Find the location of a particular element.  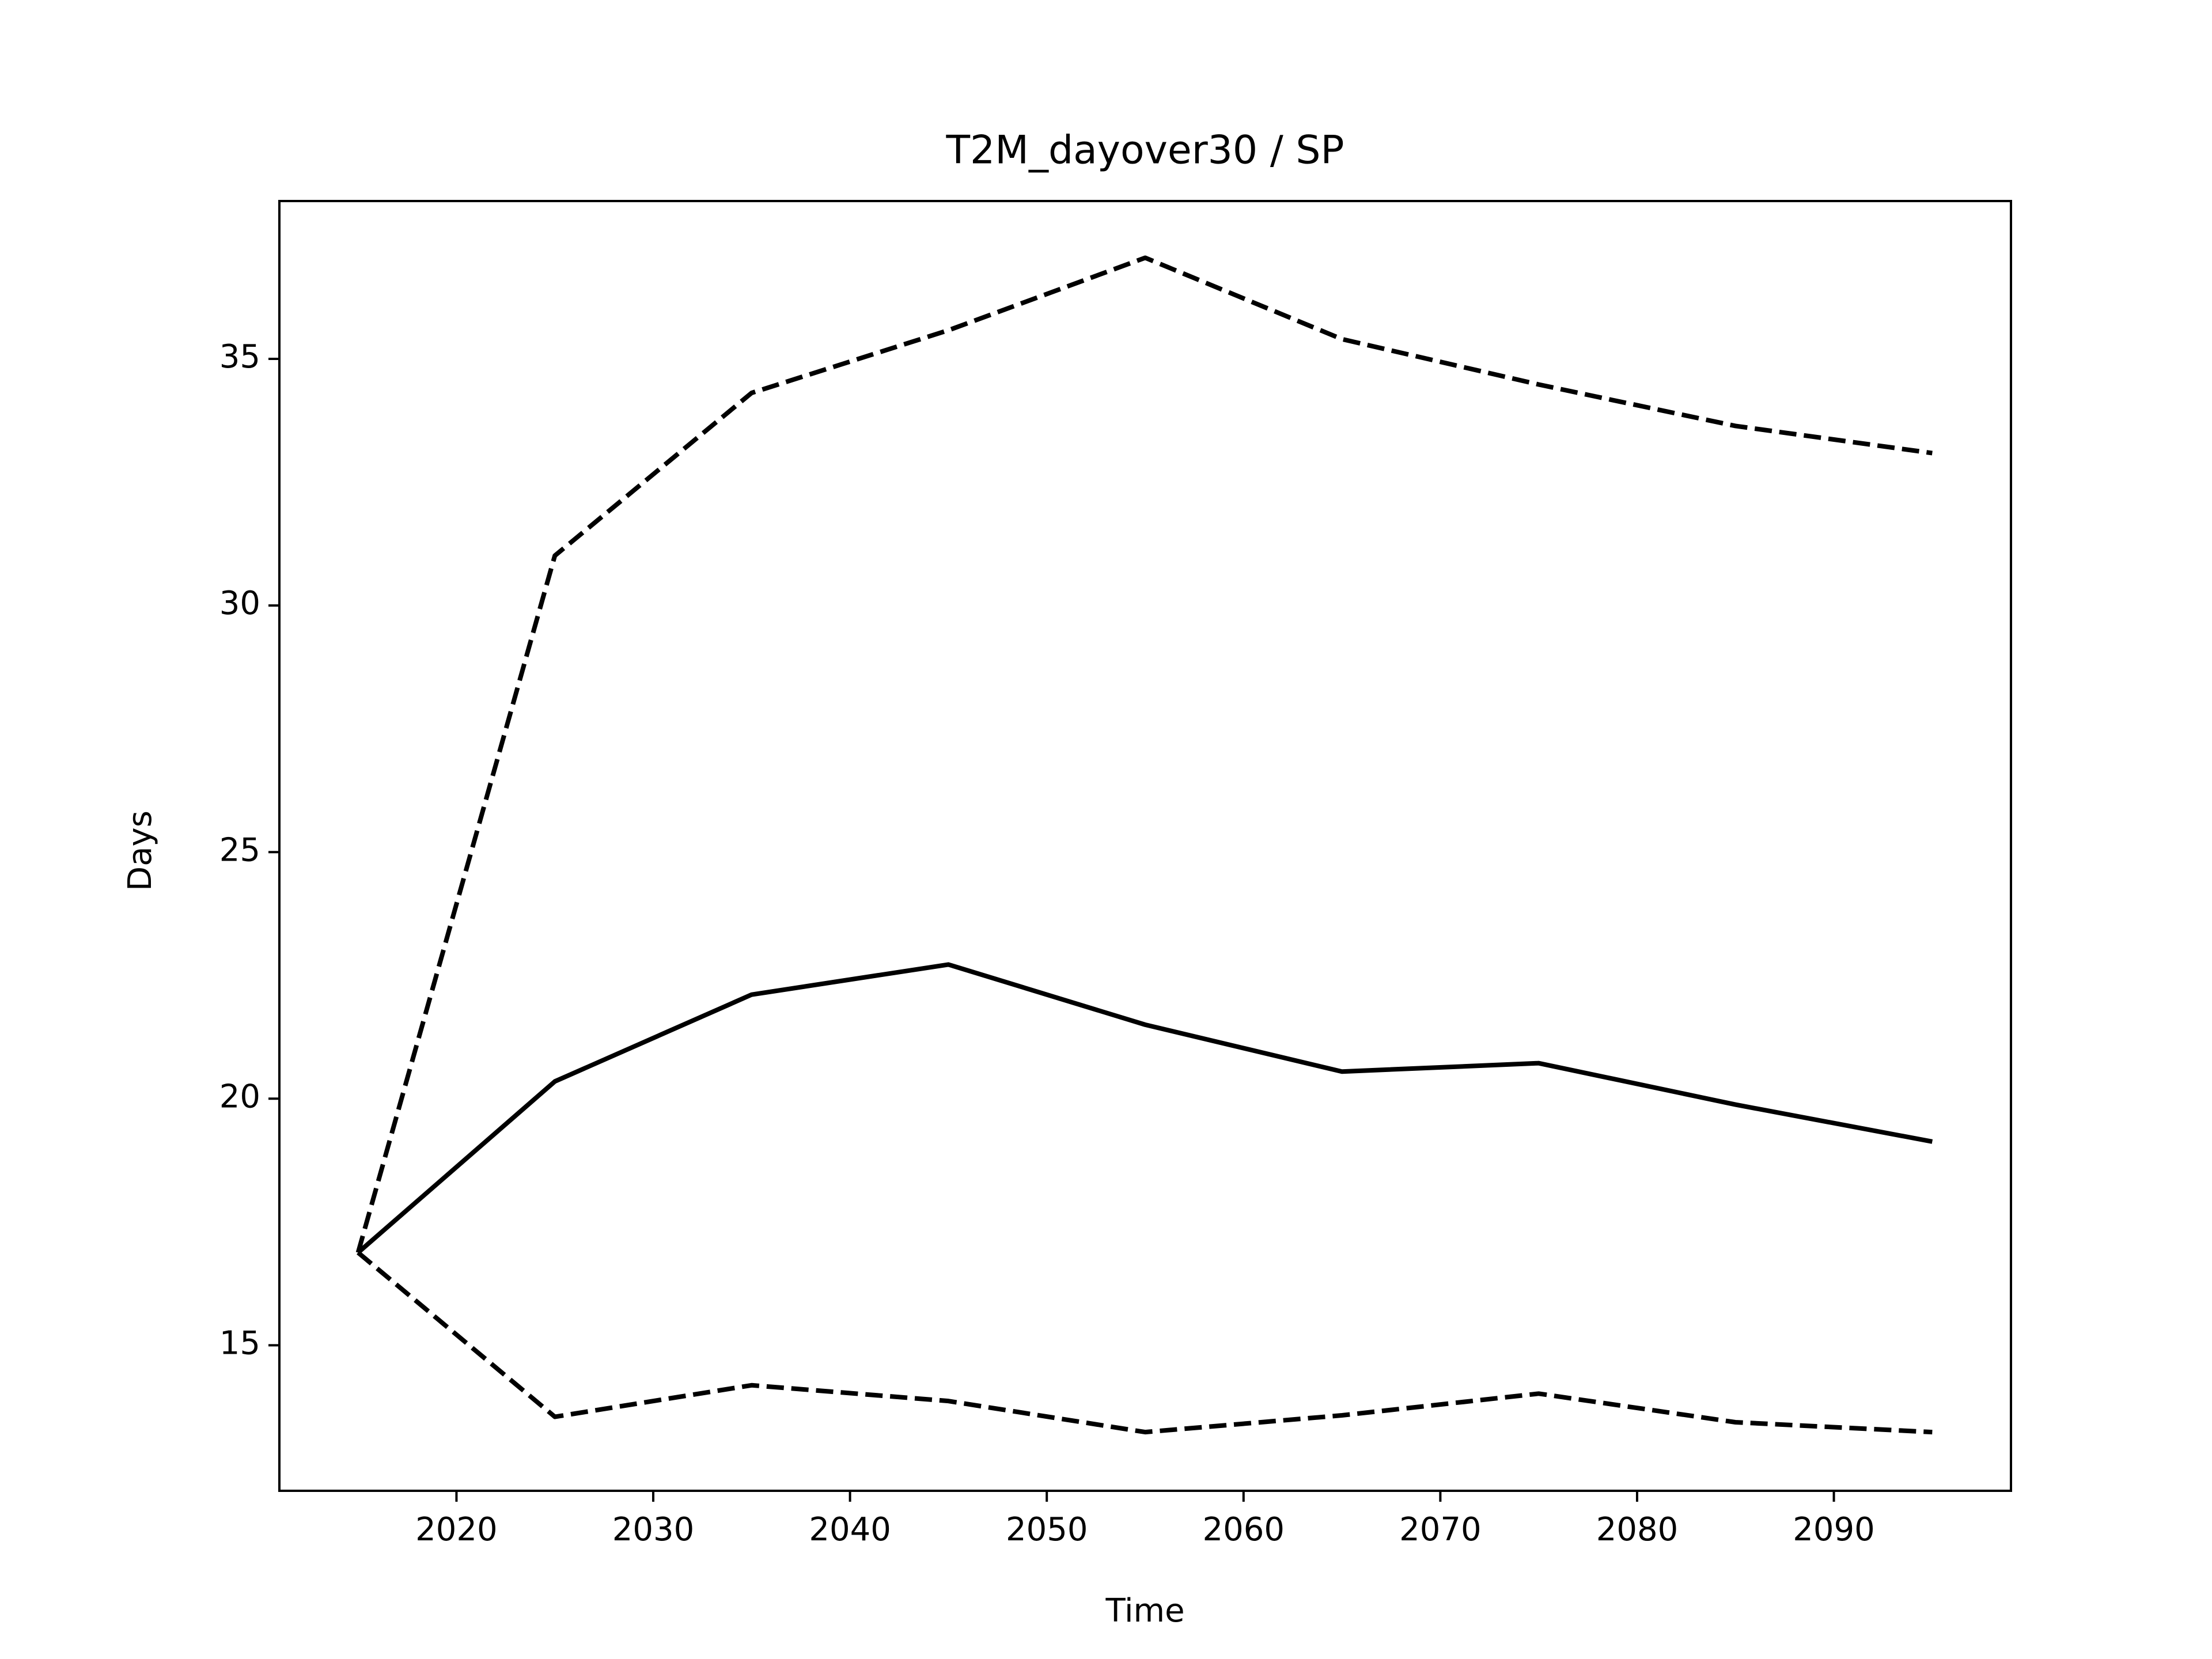

x-tick-label: 2070 is located at coordinates (1440, 1529).